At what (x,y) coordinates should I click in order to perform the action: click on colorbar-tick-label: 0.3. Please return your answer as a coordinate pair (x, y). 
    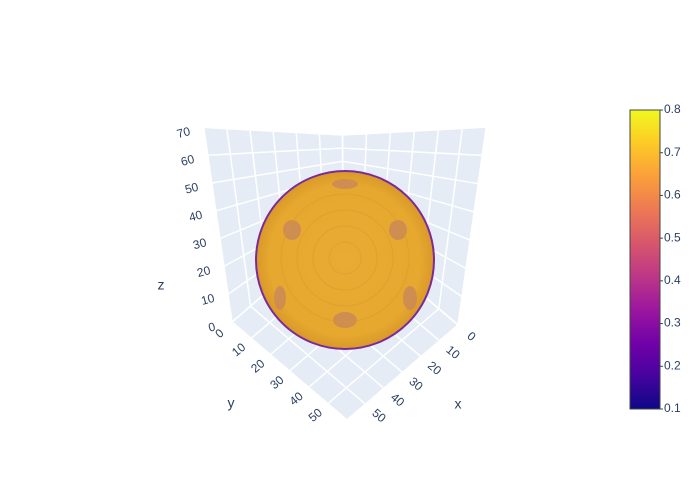
    Looking at the image, I should click on (672, 323).